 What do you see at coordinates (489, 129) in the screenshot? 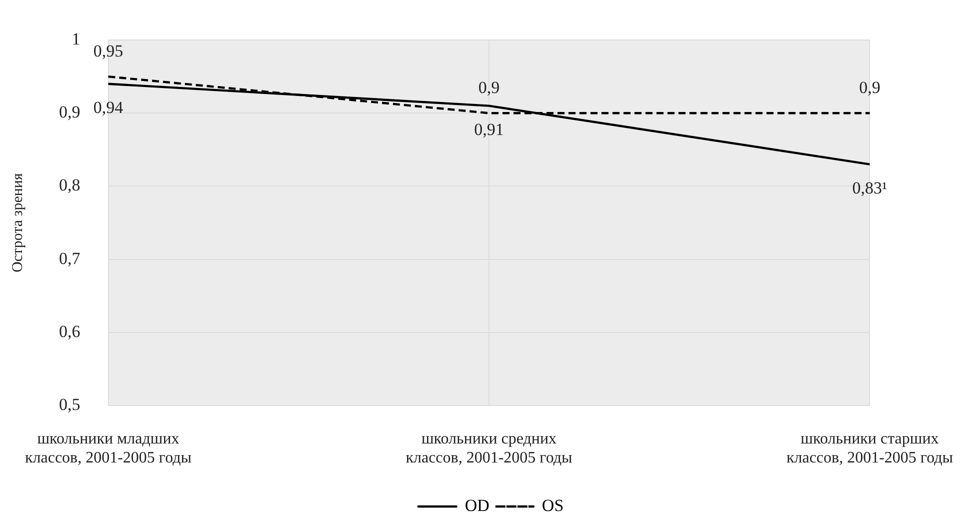
I see `data-label: 0,91` at bounding box center [489, 129].